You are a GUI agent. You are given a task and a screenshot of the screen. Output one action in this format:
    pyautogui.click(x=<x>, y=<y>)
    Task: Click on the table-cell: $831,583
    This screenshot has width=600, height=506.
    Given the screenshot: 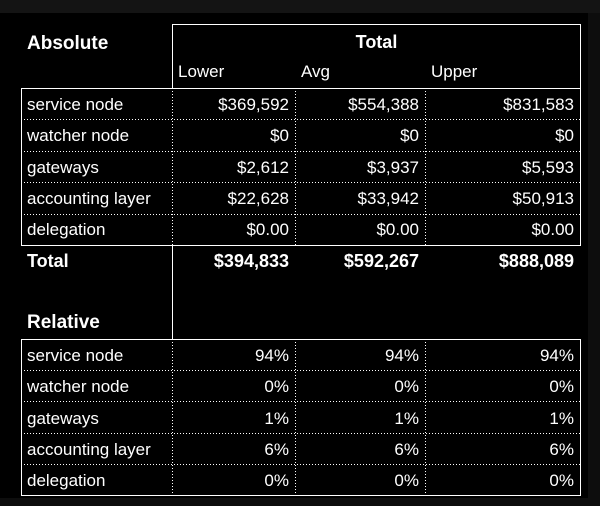 What is the action you would take?
    pyautogui.click(x=538, y=104)
    